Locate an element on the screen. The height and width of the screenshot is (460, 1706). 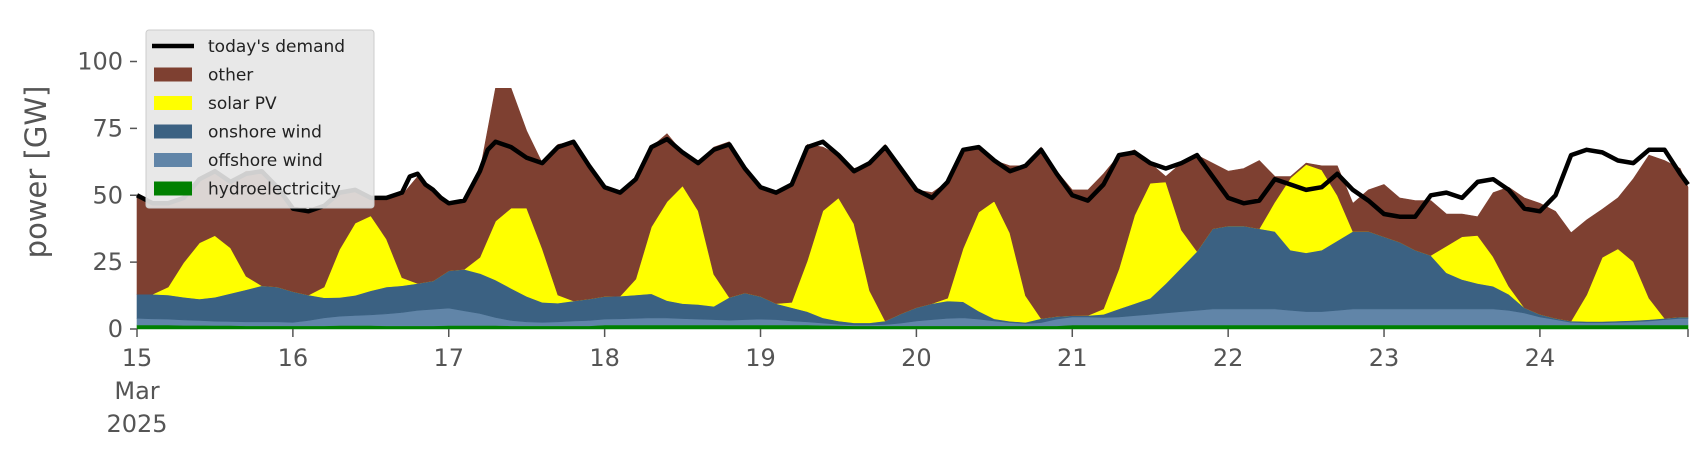
x-tick-label: 23 is located at coordinates (1384, 358).